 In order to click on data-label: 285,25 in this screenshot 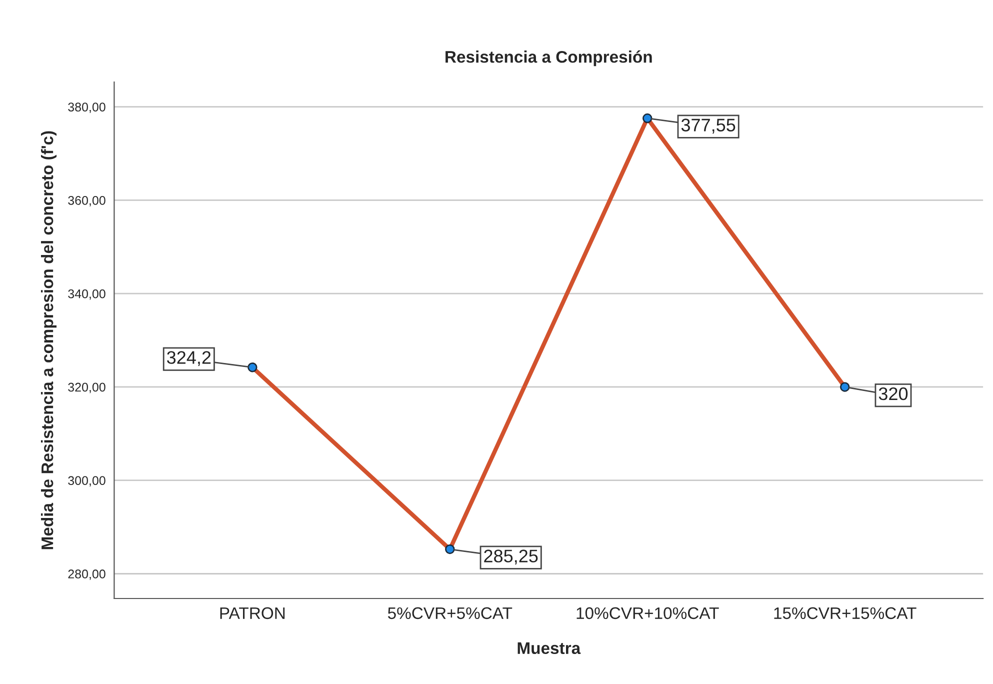, I will do `click(511, 557)`.